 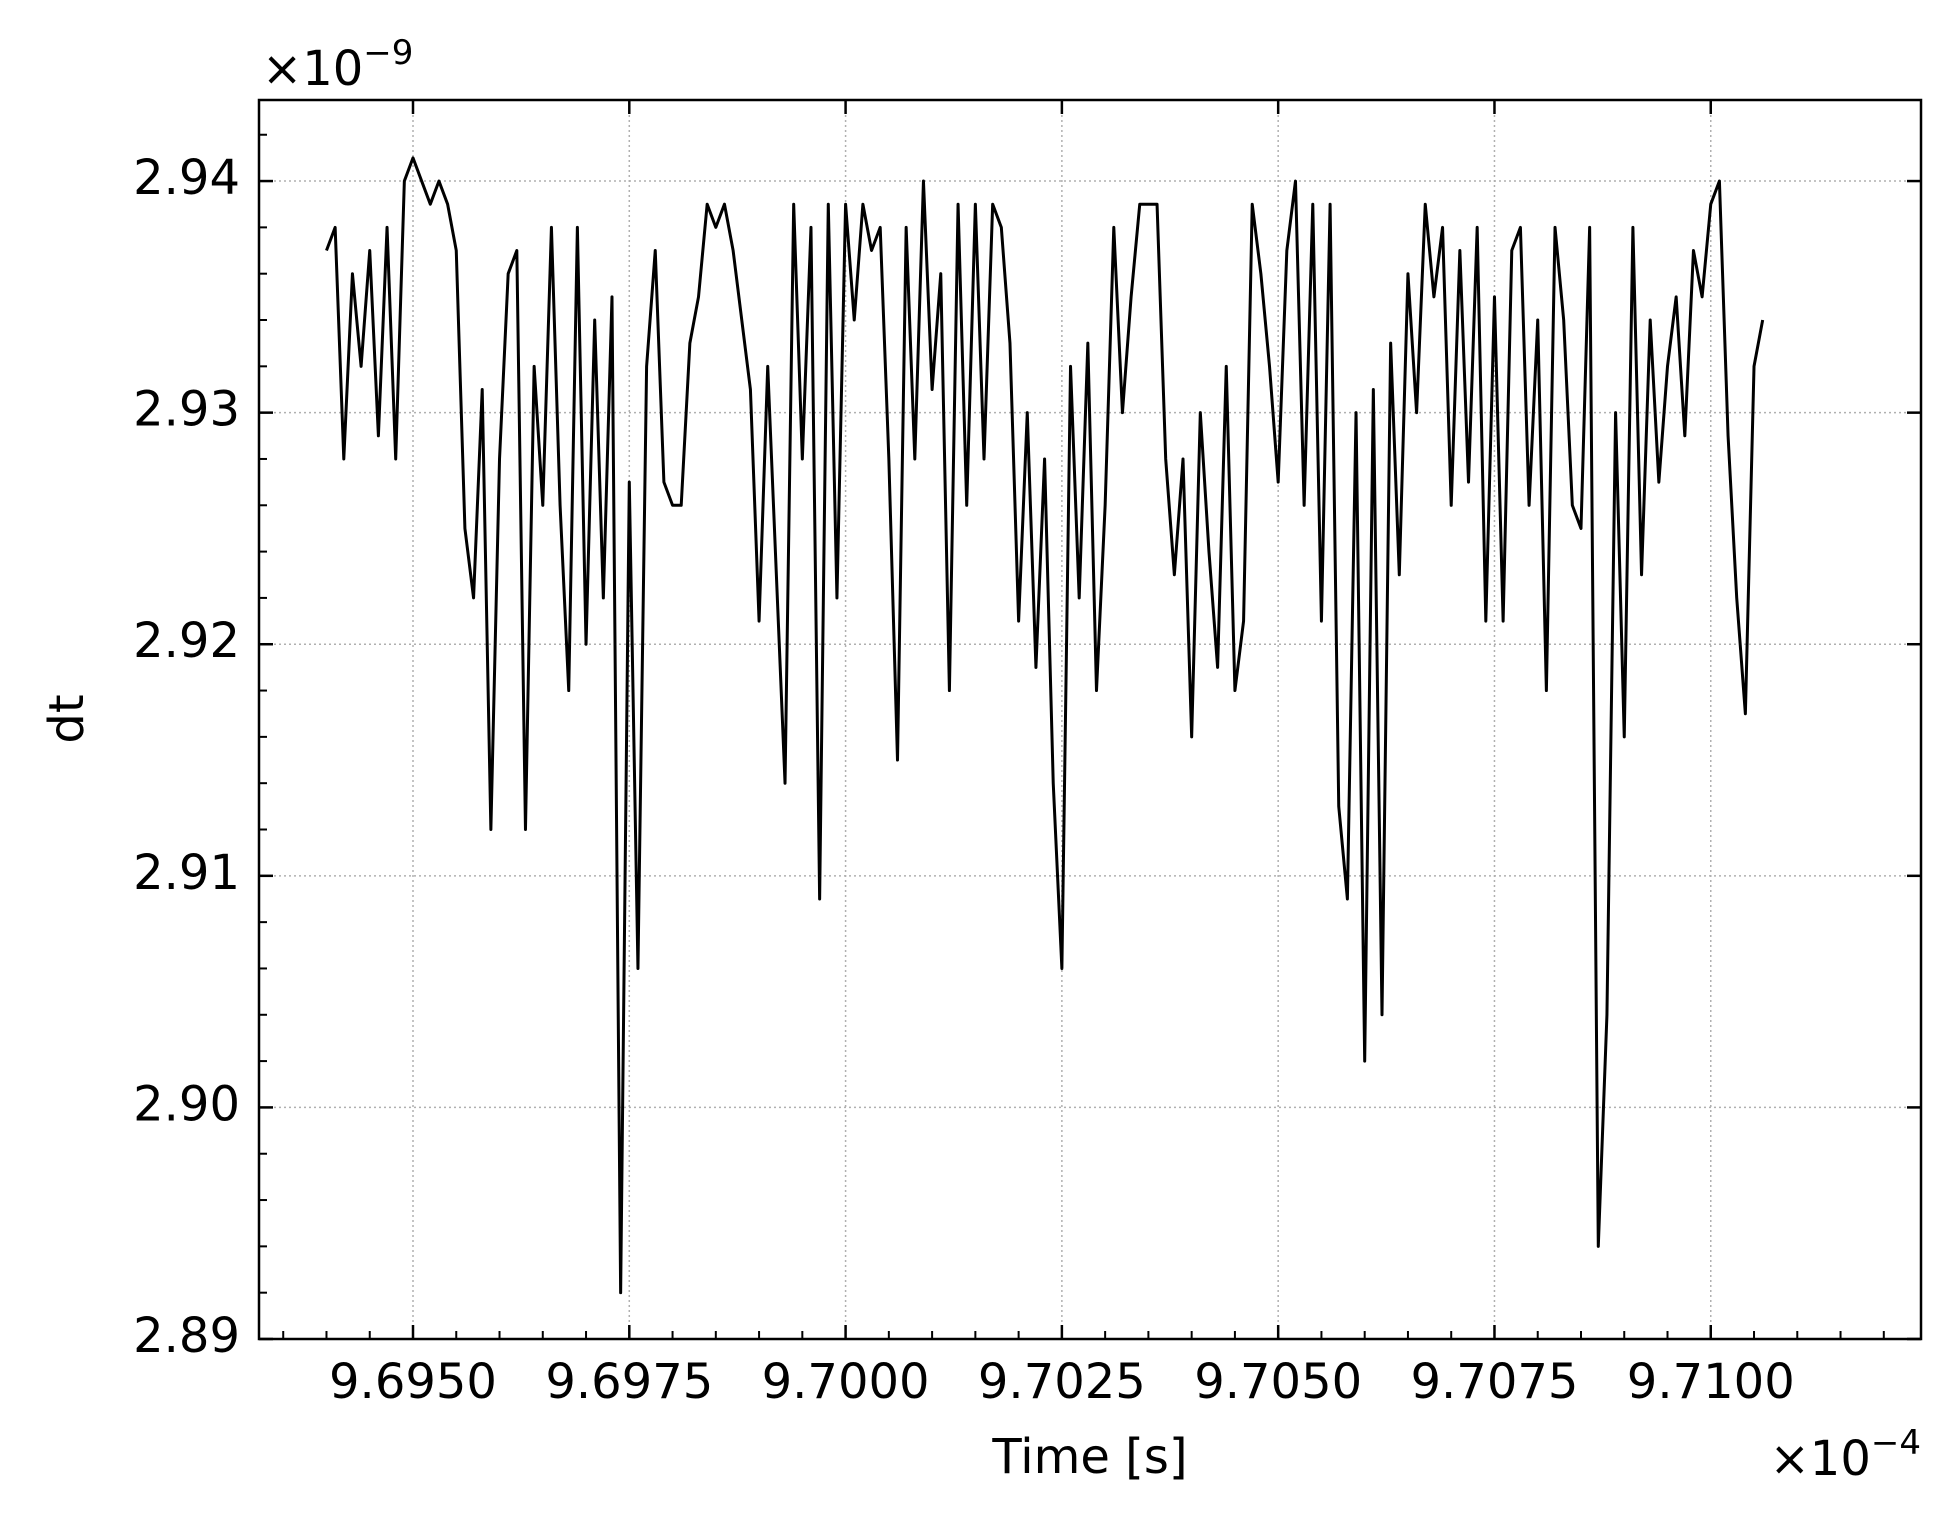 What do you see at coordinates (312, 69) in the screenshot?
I see `y-offset-base: ×10` at bounding box center [312, 69].